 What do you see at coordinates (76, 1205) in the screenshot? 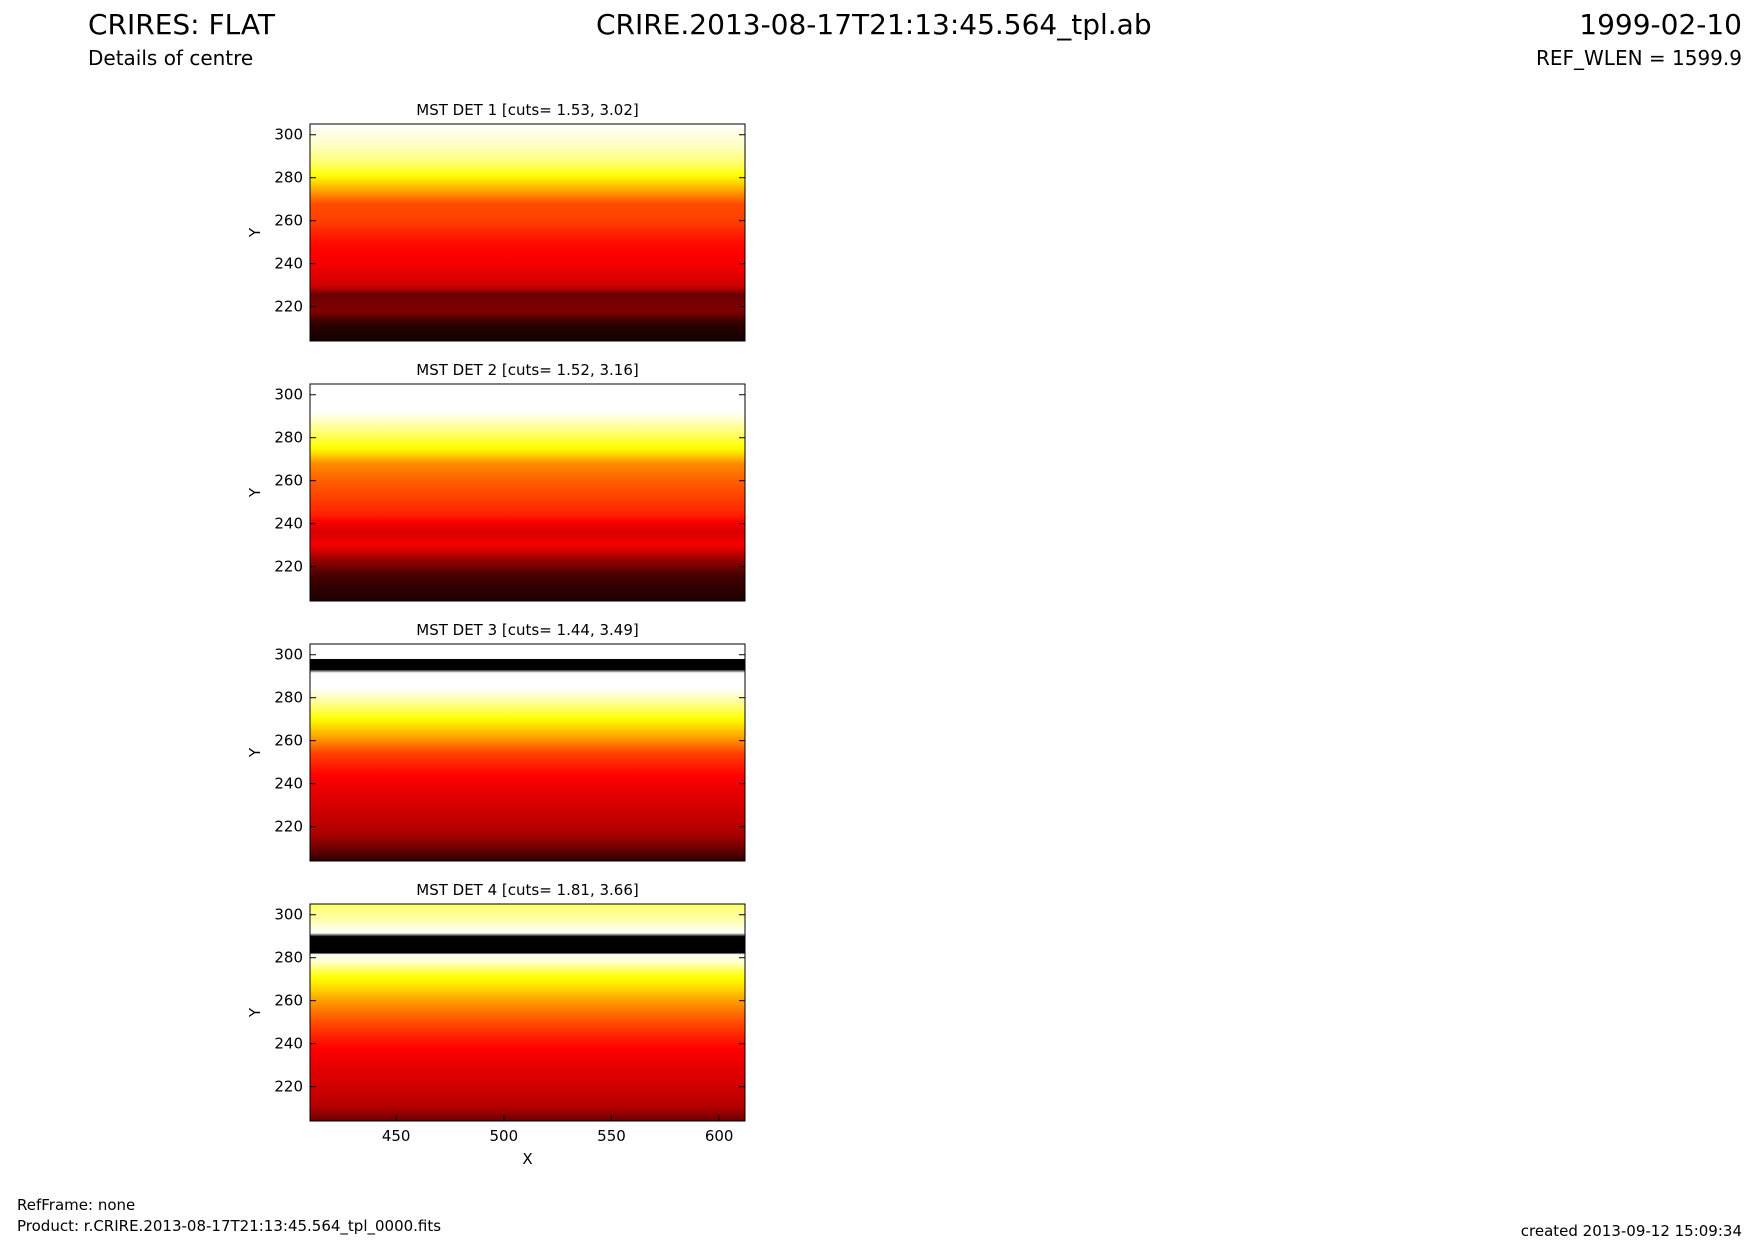
I see `footer-ref-frame: RefFrame: none` at bounding box center [76, 1205].